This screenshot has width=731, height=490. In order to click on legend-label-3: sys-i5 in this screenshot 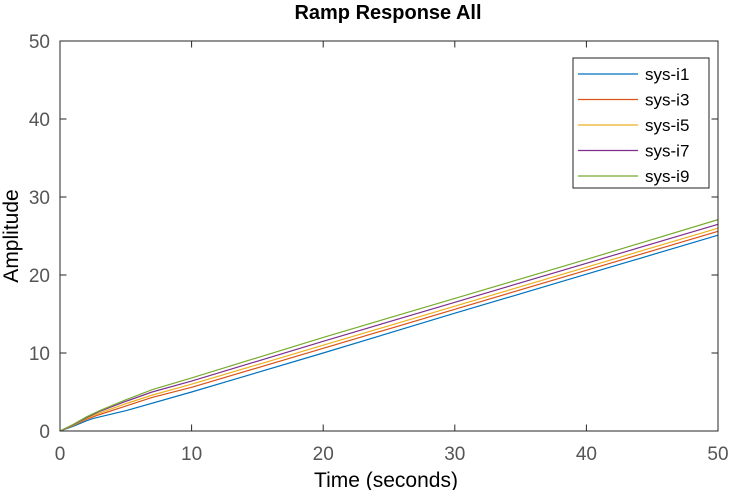, I will do `click(667, 125)`.